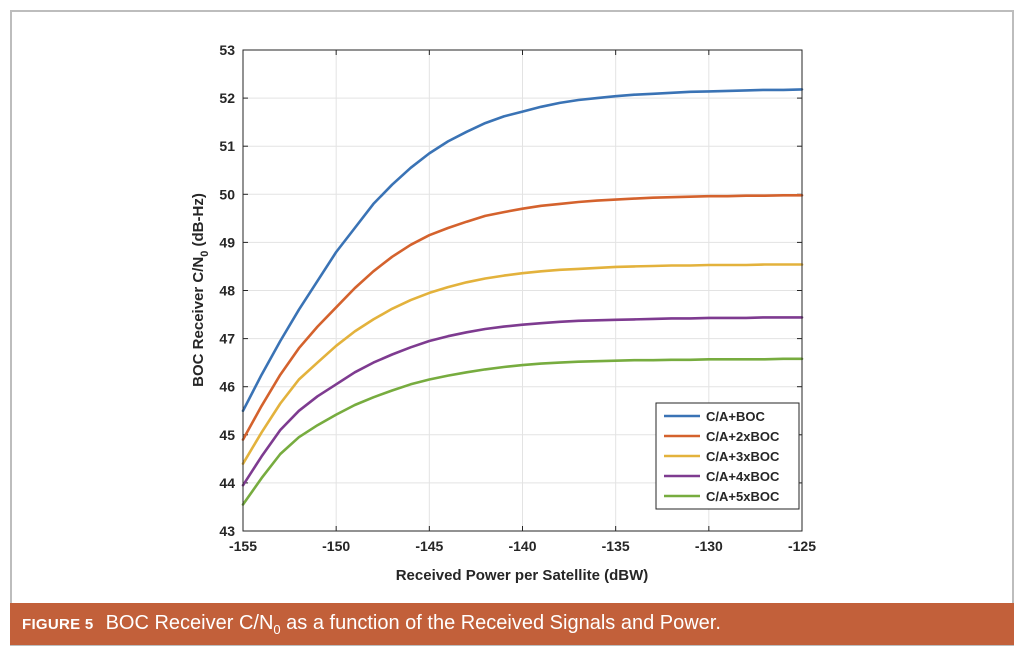 This screenshot has width=1024, height=658. I want to click on y-tick-label: 45, so click(227, 435).